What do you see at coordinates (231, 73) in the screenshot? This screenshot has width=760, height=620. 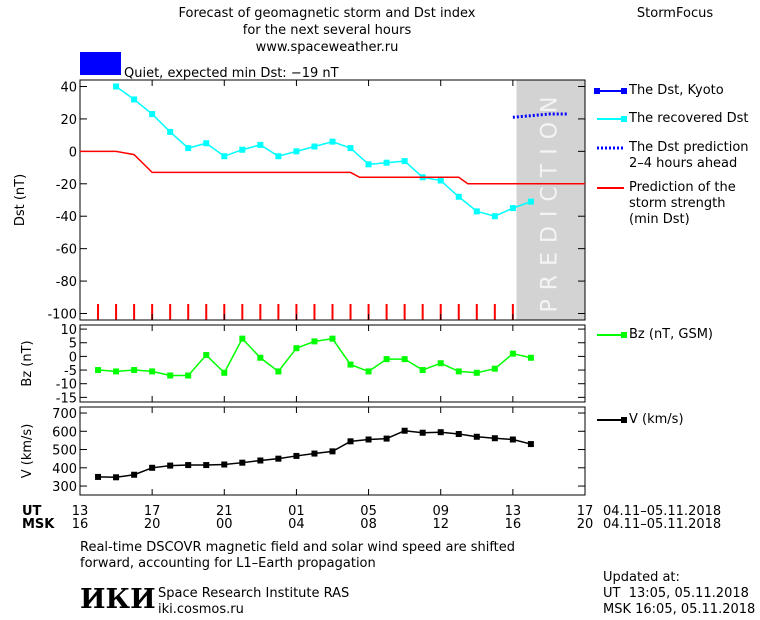 I see `status-label: Quiet, expected min Dst: −19 nT` at bounding box center [231, 73].